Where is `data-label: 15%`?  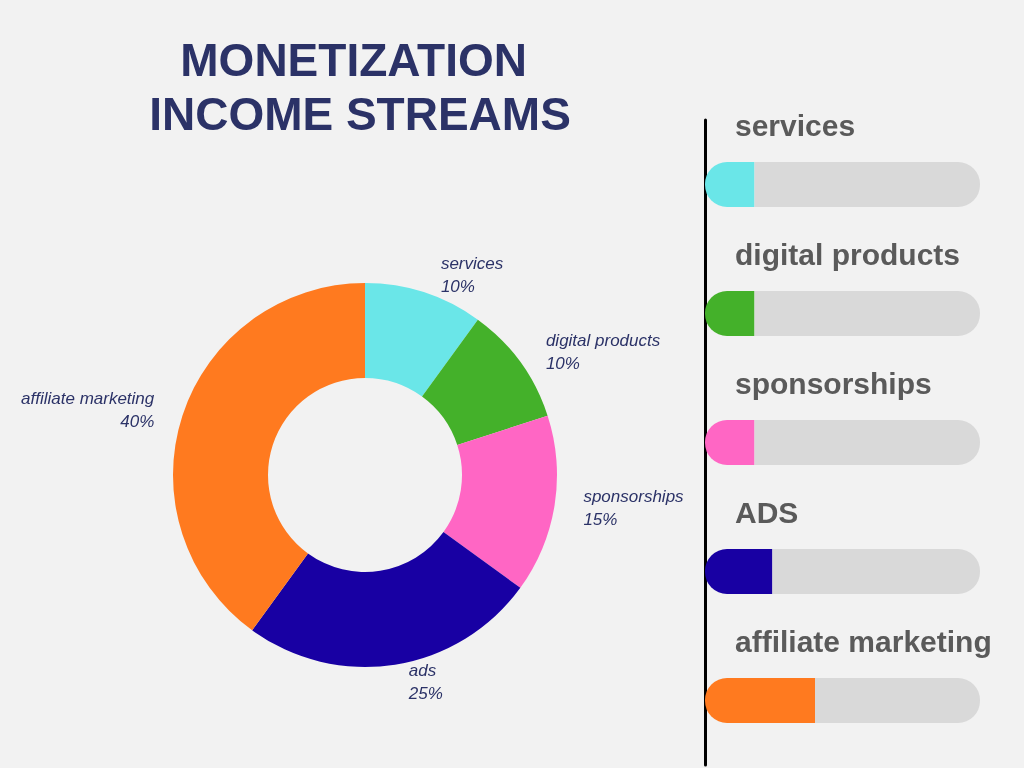 data-label: 15% is located at coordinates (600, 519).